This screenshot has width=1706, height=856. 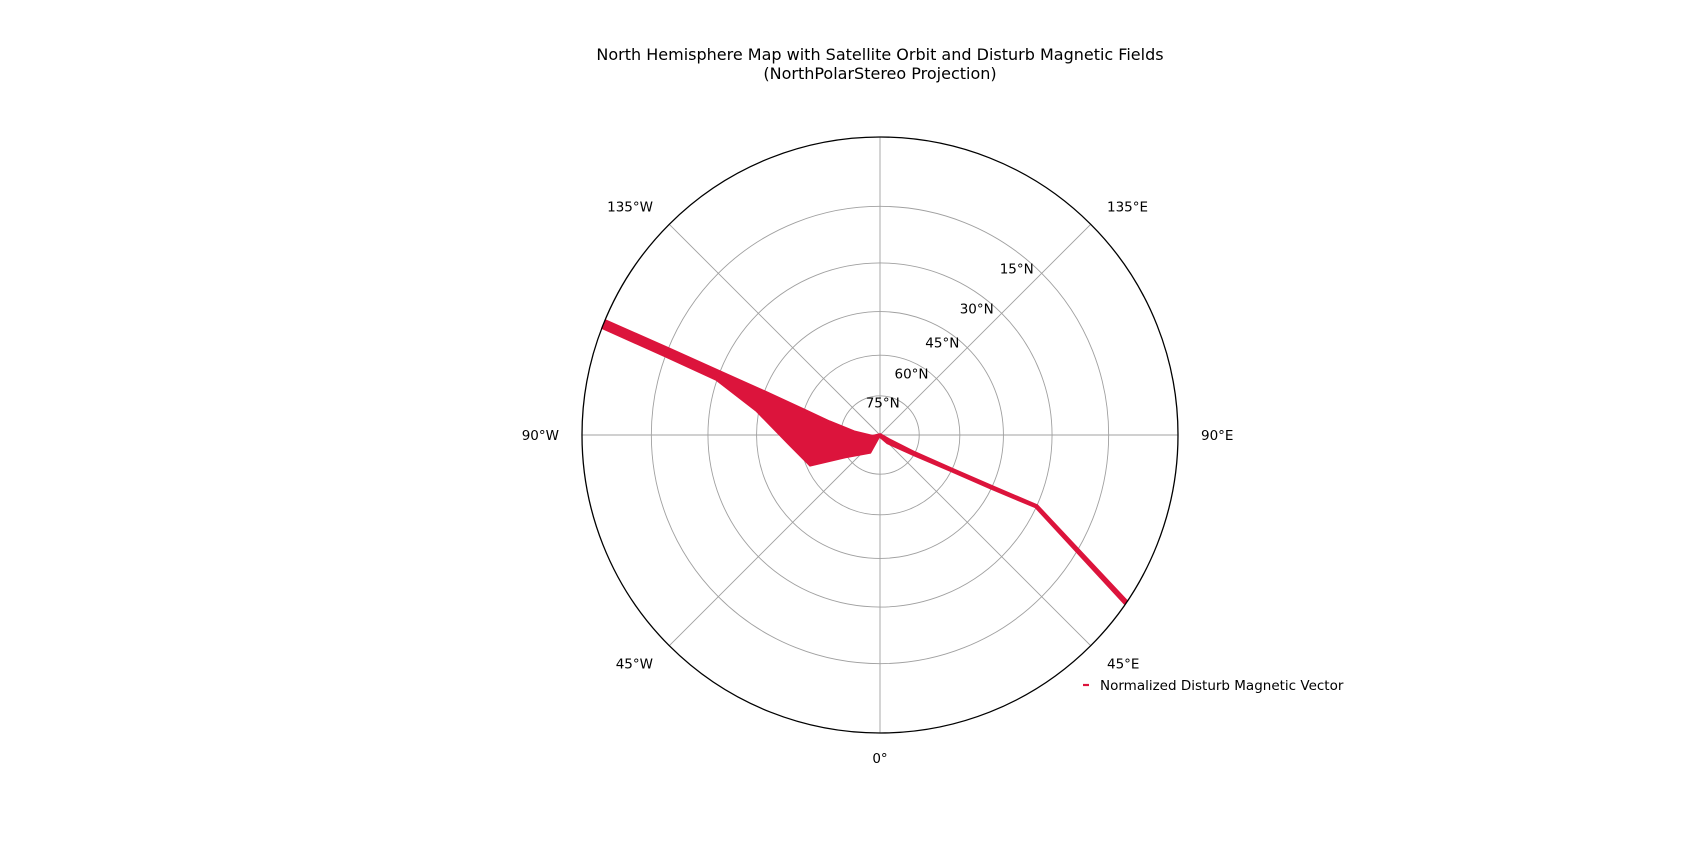 What do you see at coordinates (1017, 269) in the screenshot?
I see `lat-label-15: 15°N` at bounding box center [1017, 269].